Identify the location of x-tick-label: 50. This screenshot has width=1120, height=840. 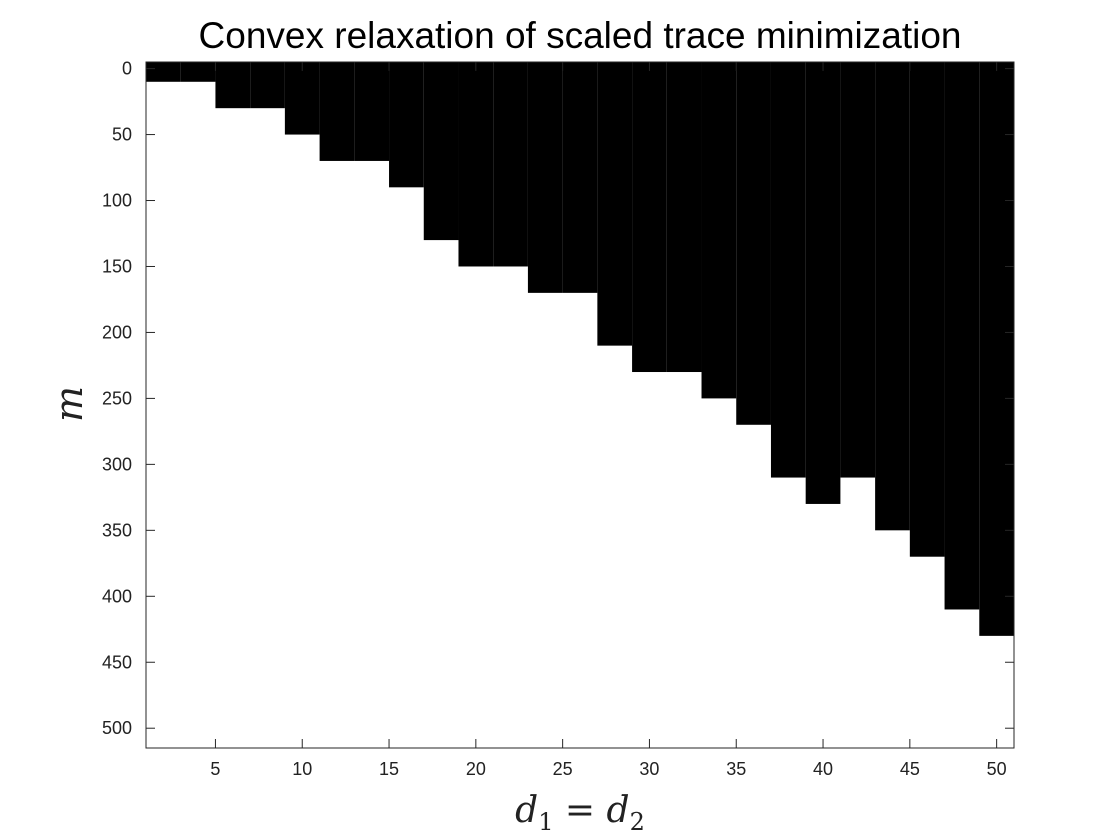
(997, 769).